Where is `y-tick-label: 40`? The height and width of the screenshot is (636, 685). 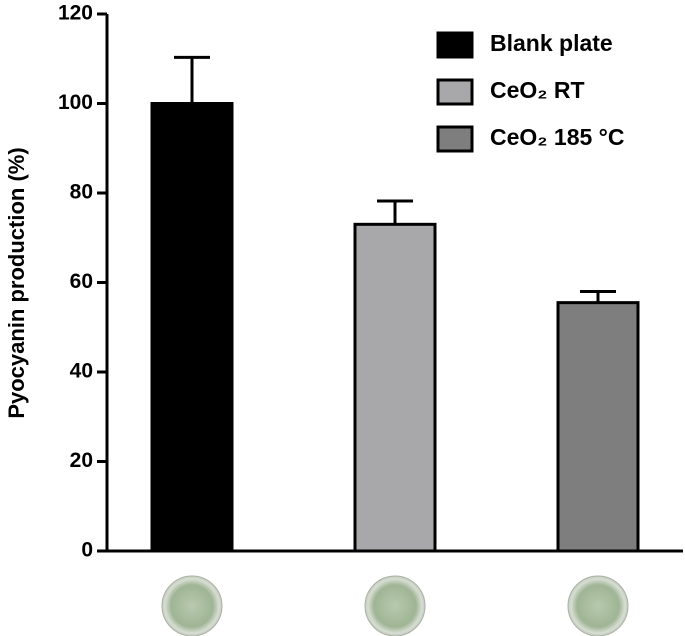 y-tick-label: 40 is located at coordinates (81, 371).